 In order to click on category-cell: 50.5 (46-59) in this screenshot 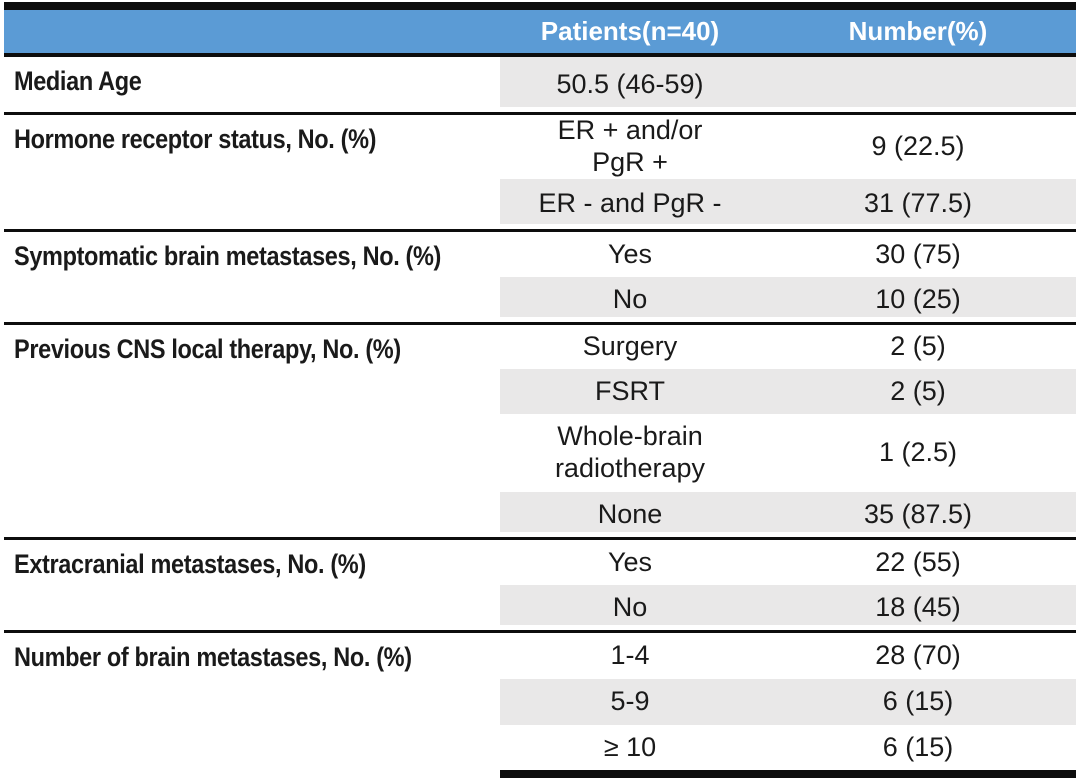, I will do `click(630, 84)`.